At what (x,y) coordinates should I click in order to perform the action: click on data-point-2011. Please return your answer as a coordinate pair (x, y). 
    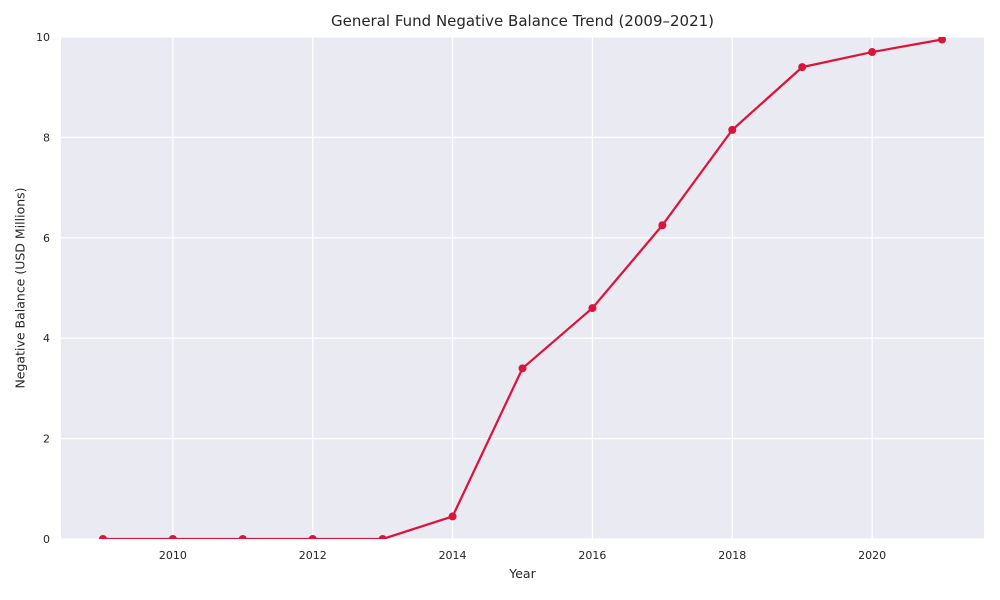
    Looking at the image, I should click on (242, 537).